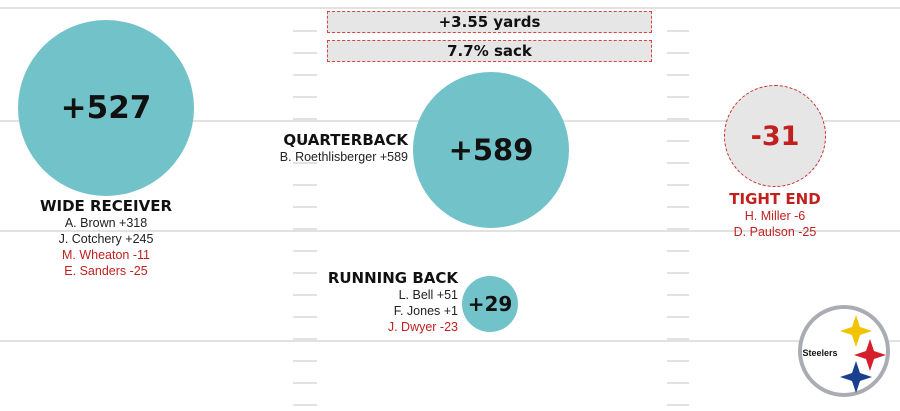 The height and width of the screenshot is (411, 900). I want to click on running-back-bubble: +29, so click(490, 304).